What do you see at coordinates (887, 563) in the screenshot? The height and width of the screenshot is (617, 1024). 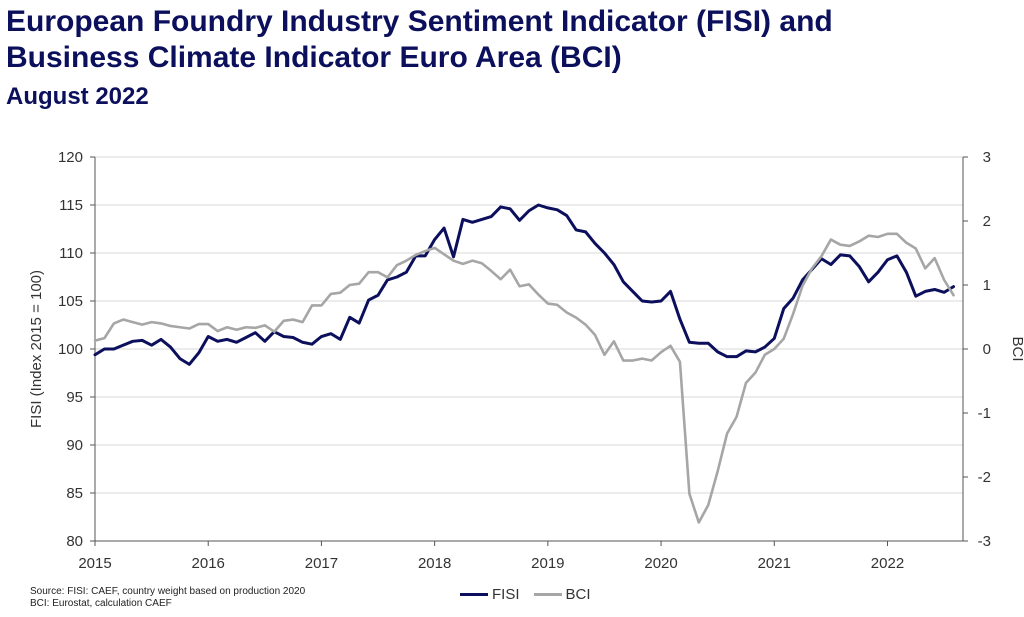 I see `x-axis-tick-label: 2022` at bounding box center [887, 563].